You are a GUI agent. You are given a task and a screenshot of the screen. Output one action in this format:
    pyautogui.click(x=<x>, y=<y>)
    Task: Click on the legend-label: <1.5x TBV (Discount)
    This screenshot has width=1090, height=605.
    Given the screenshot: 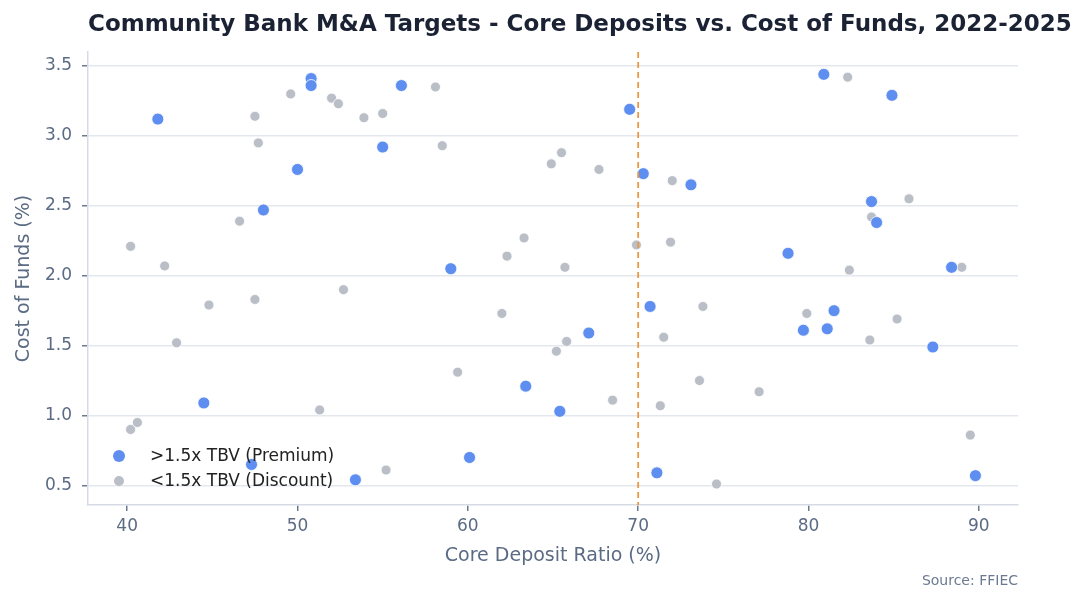 What is the action you would take?
    pyautogui.click(x=242, y=480)
    